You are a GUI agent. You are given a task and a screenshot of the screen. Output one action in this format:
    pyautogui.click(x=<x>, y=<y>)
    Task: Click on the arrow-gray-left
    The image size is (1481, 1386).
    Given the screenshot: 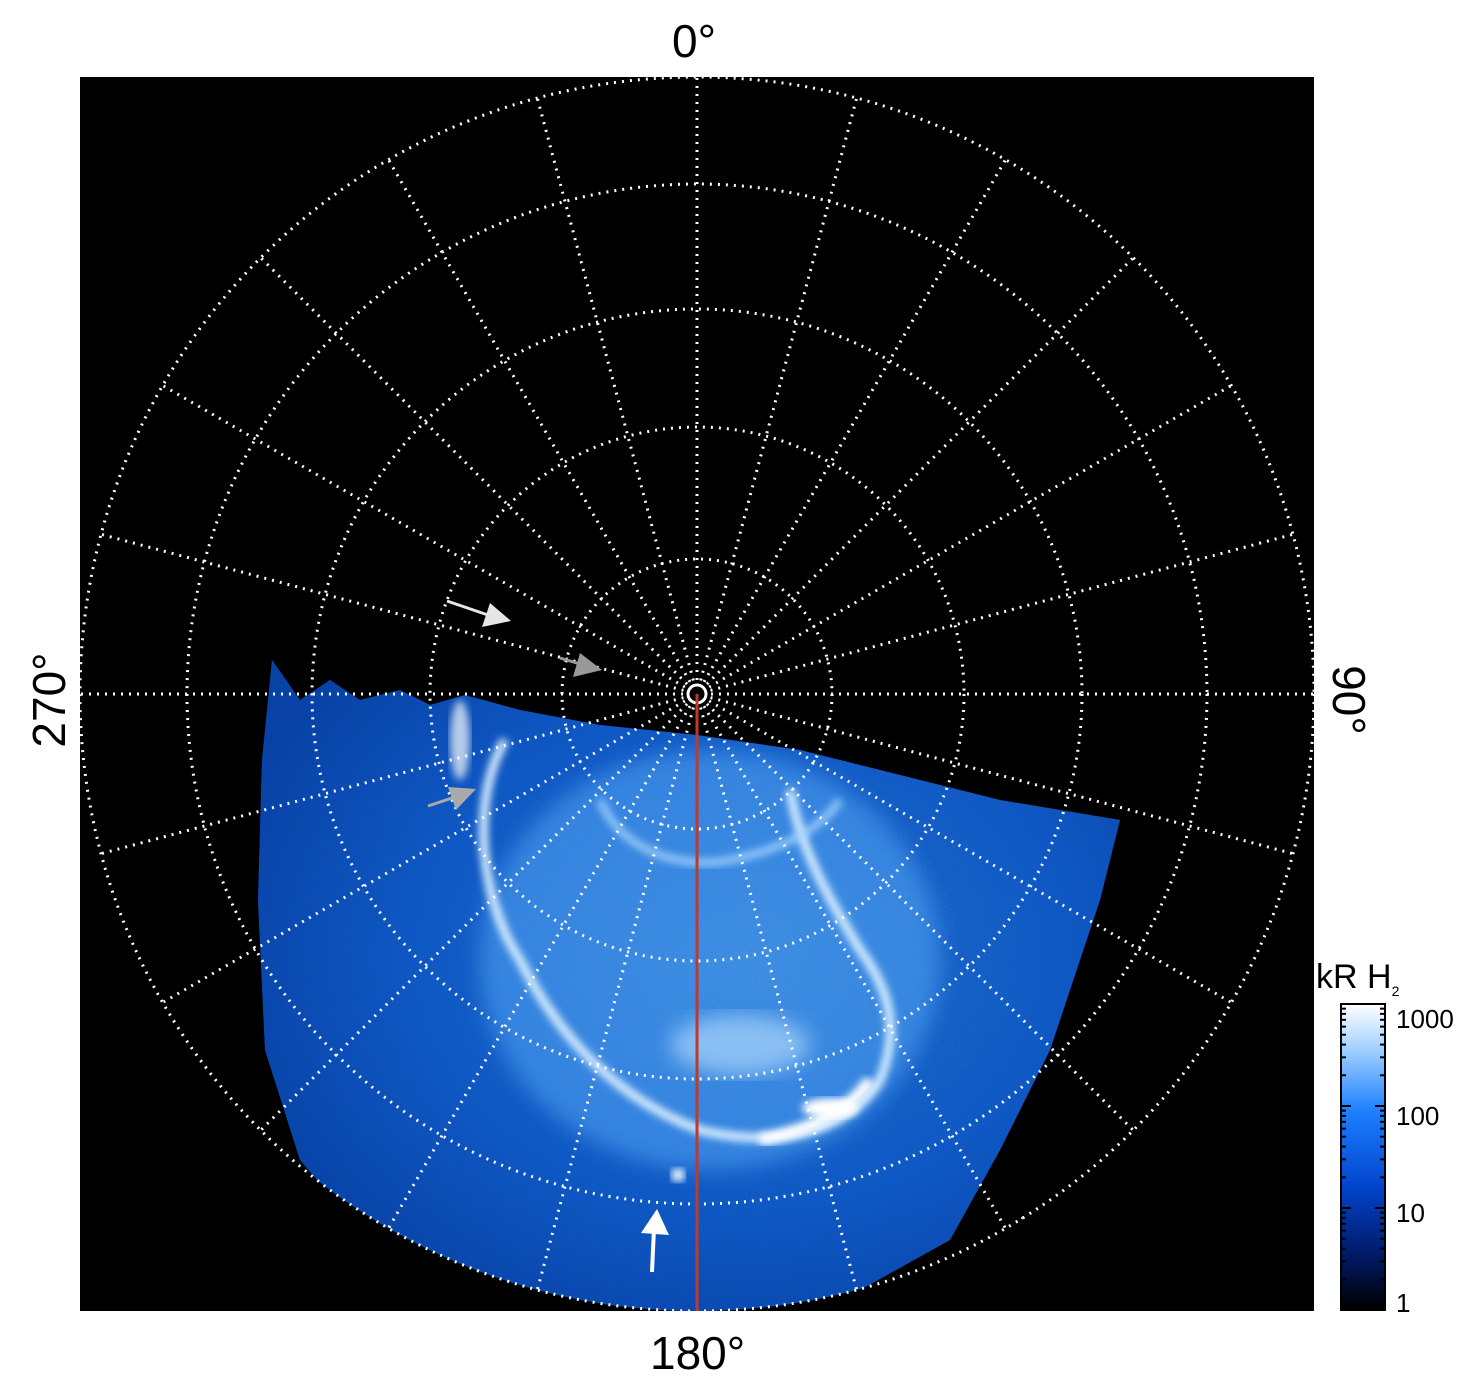 What is the action you would take?
    pyautogui.click(x=451, y=798)
    